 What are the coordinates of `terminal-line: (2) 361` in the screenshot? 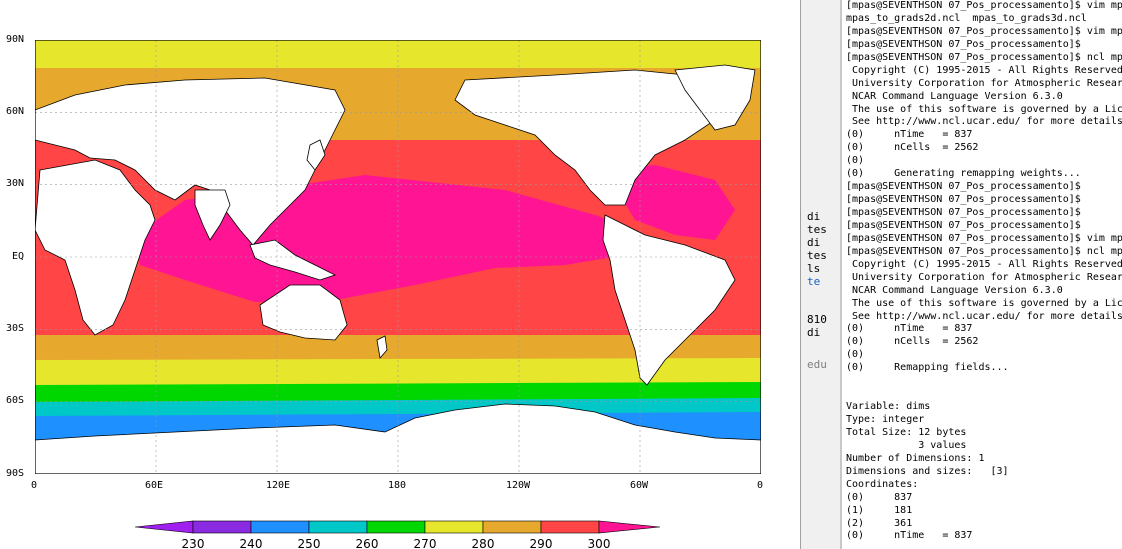 It's located at (879, 523).